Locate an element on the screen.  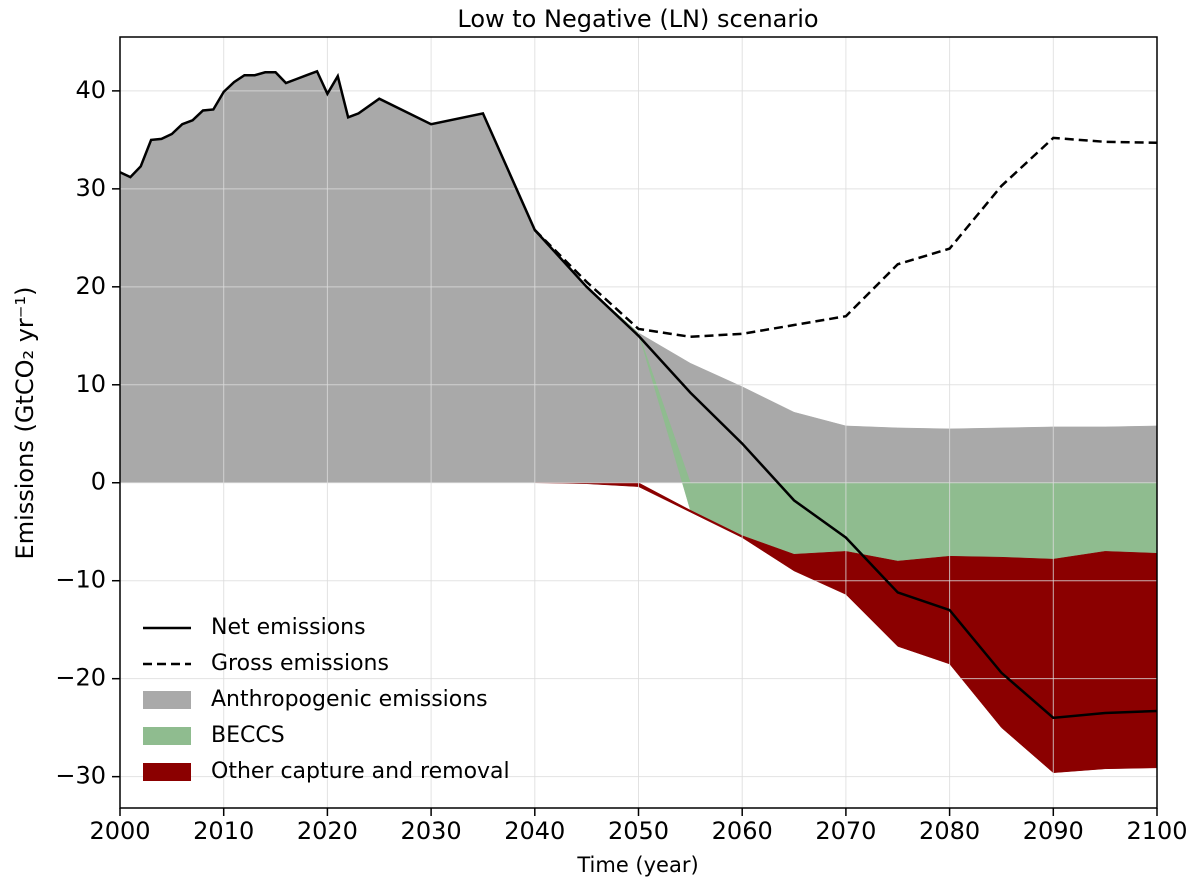
y-axis-label: Emissions (GtCO₂ yr⁻¹) is located at coordinates (25, 423).